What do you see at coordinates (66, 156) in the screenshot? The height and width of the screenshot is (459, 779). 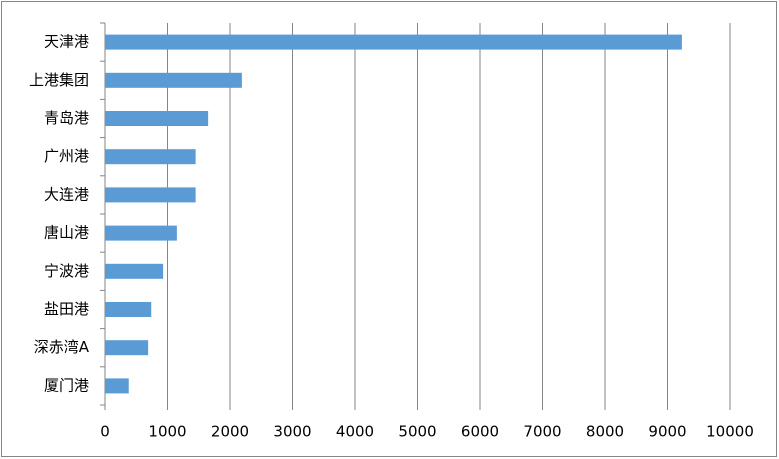 I see `y-tick-label: 广州港` at bounding box center [66, 156].